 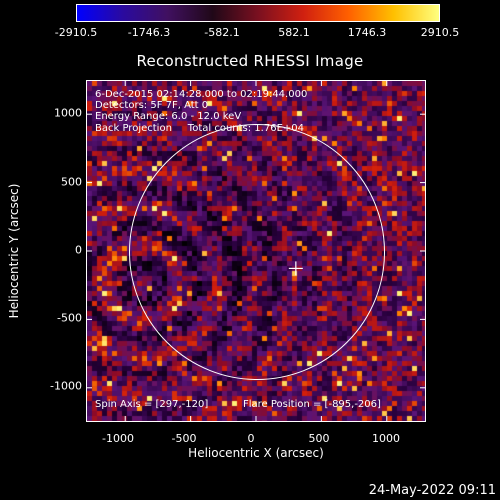 What do you see at coordinates (152, 105) in the screenshot?
I see `info-detectors: Detectors: 5F 7F, Att 0` at bounding box center [152, 105].